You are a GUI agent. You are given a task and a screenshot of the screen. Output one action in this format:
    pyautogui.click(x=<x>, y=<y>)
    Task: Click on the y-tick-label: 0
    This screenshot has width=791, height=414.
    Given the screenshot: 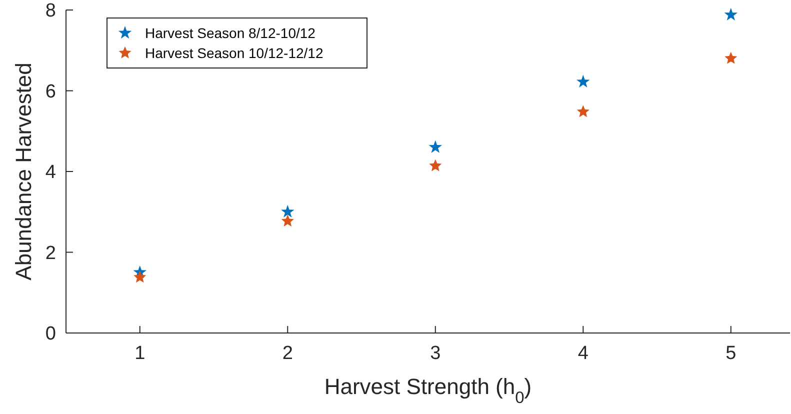 What is the action you would take?
    pyautogui.click(x=50, y=334)
    